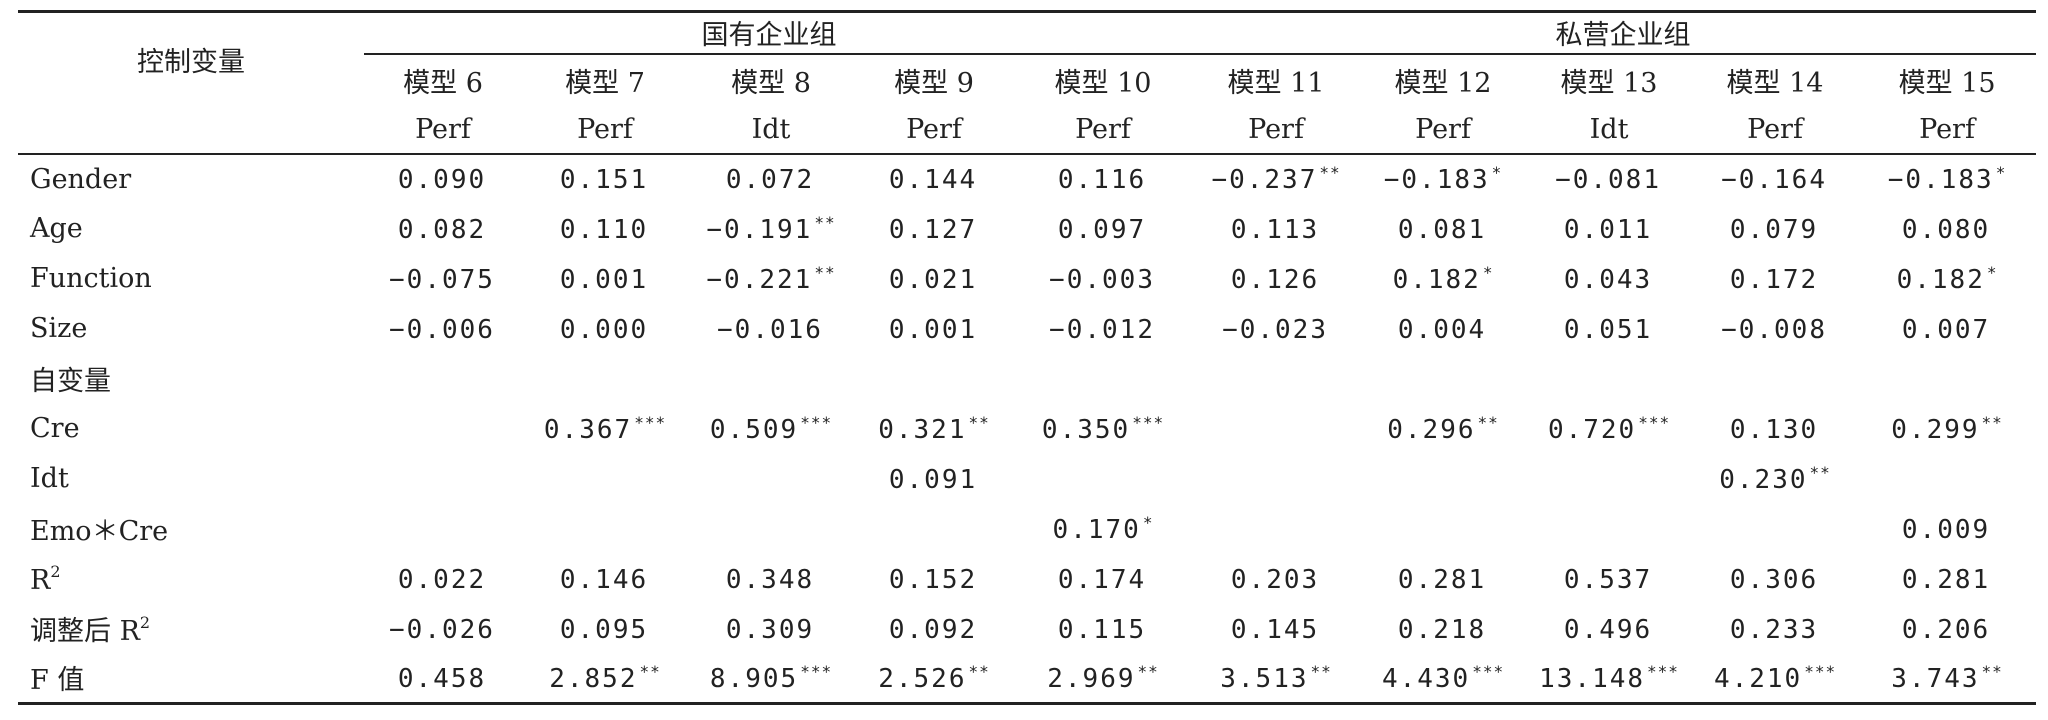 The width and height of the screenshot is (2048, 720). Describe the element at coordinates (934, 229) in the screenshot. I see `table-cell: 0.127` at that location.